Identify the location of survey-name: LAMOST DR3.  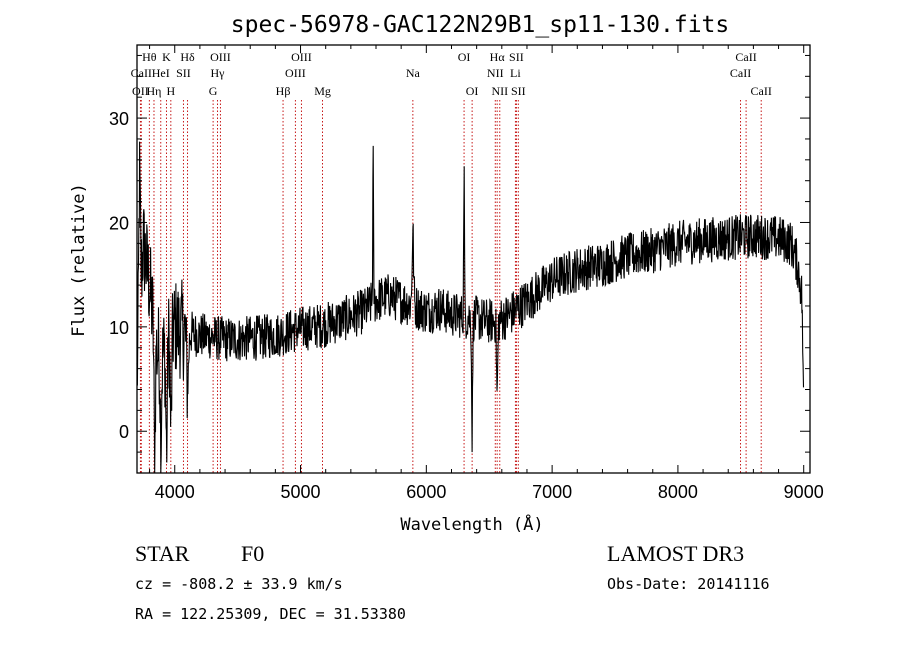
(675, 553).